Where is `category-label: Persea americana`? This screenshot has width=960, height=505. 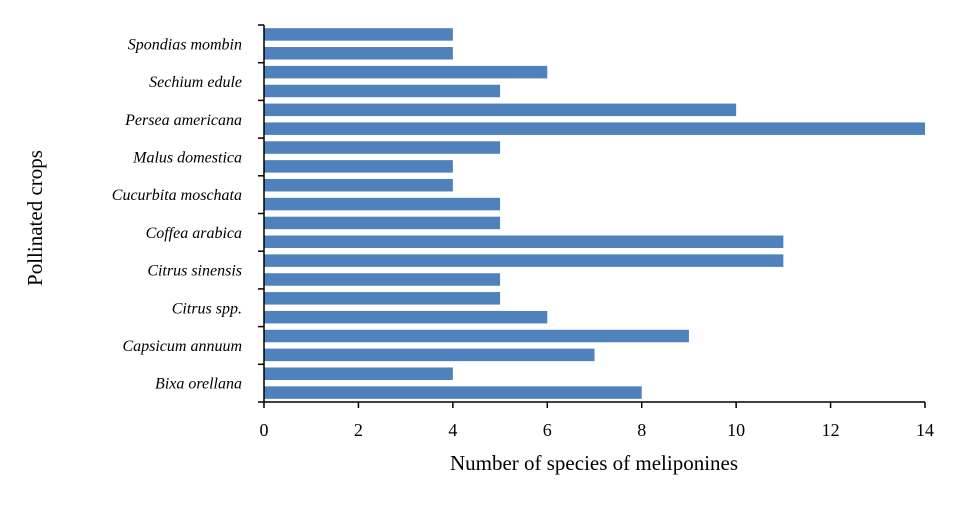 category-label: Persea americana is located at coordinates (183, 120).